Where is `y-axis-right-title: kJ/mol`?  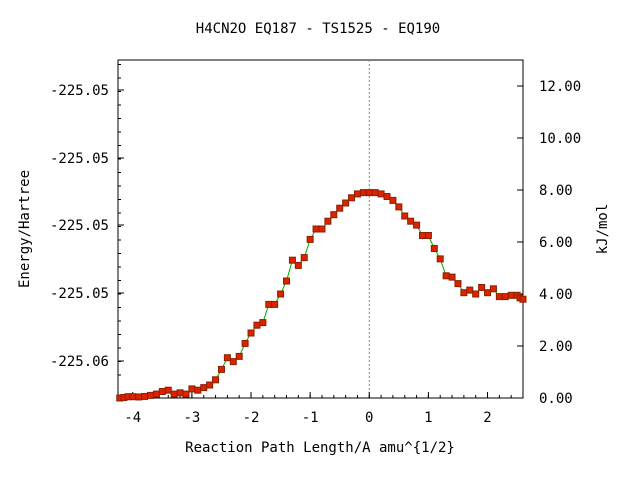 y-axis-right-title: kJ/mol is located at coordinates (603, 229).